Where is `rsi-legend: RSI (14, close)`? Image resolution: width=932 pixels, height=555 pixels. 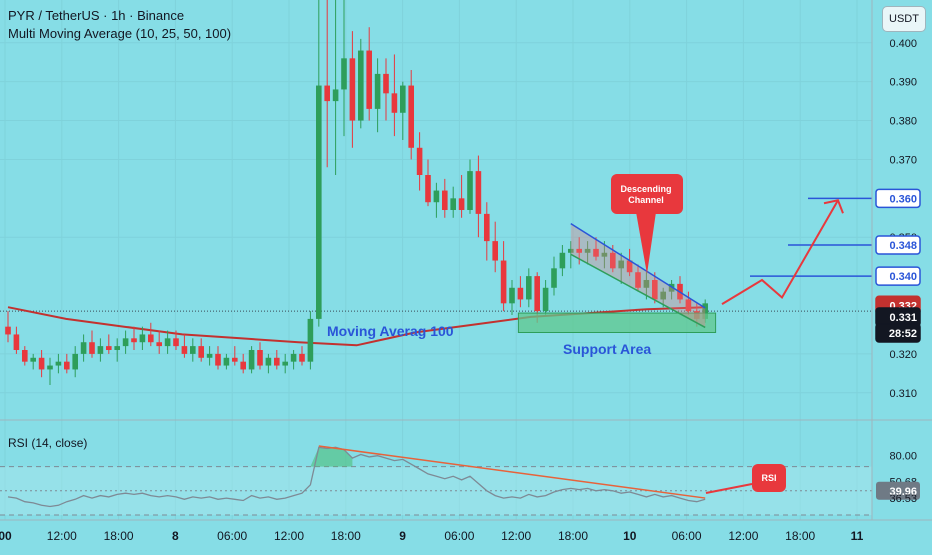
rsi-legend: RSI (14, close) is located at coordinates (48, 443).